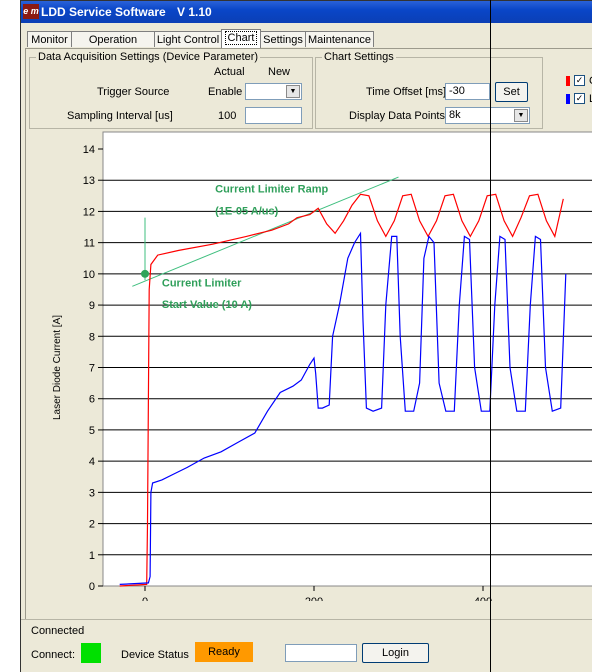 The height and width of the screenshot is (672, 592). Describe the element at coordinates (273, 115) in the screenshot. I see `sampling-interval-input` at that location.